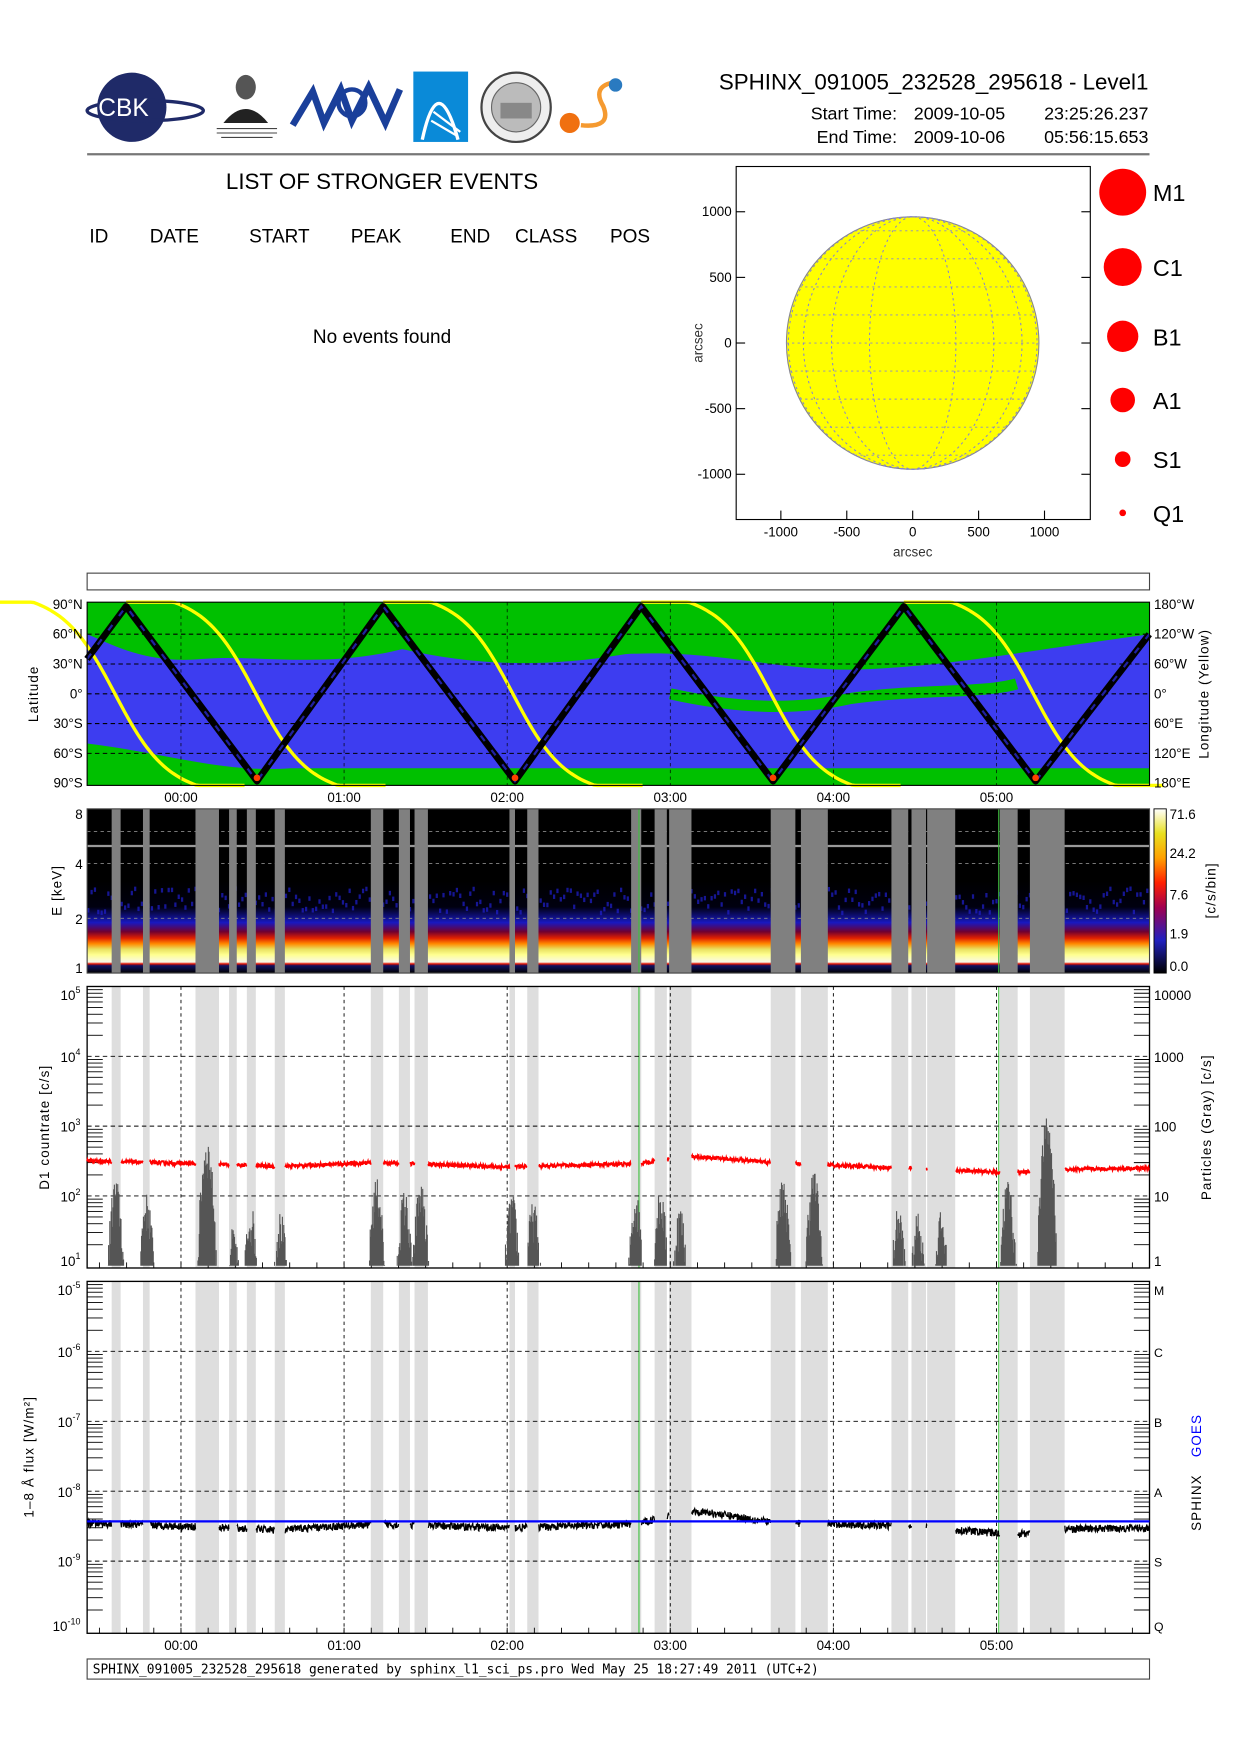 This screenshot has height=1754, width=1240. What do you see at coordinates (1172, 783) in the screenshot?
I see `longitude-tick-label: 180°E` at bounding box center [1172, 783].